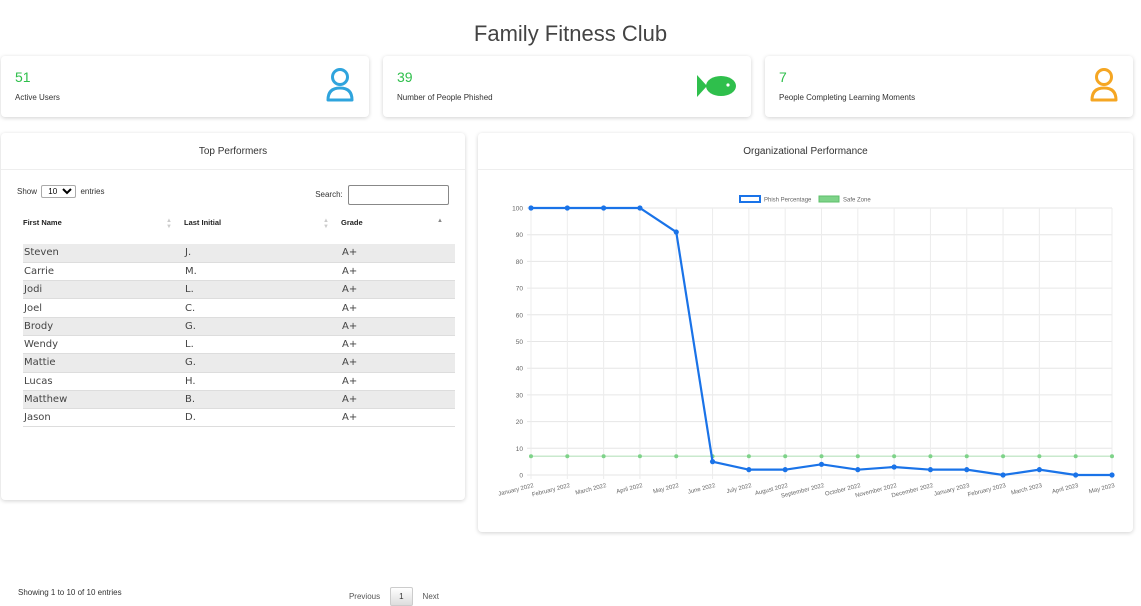 This screenshot has width=1141, height=606. What do you see at coordinates (103, 290) in the screenshot?
I see `first-name-cell: Jodi` at bounding box center [103, 290].